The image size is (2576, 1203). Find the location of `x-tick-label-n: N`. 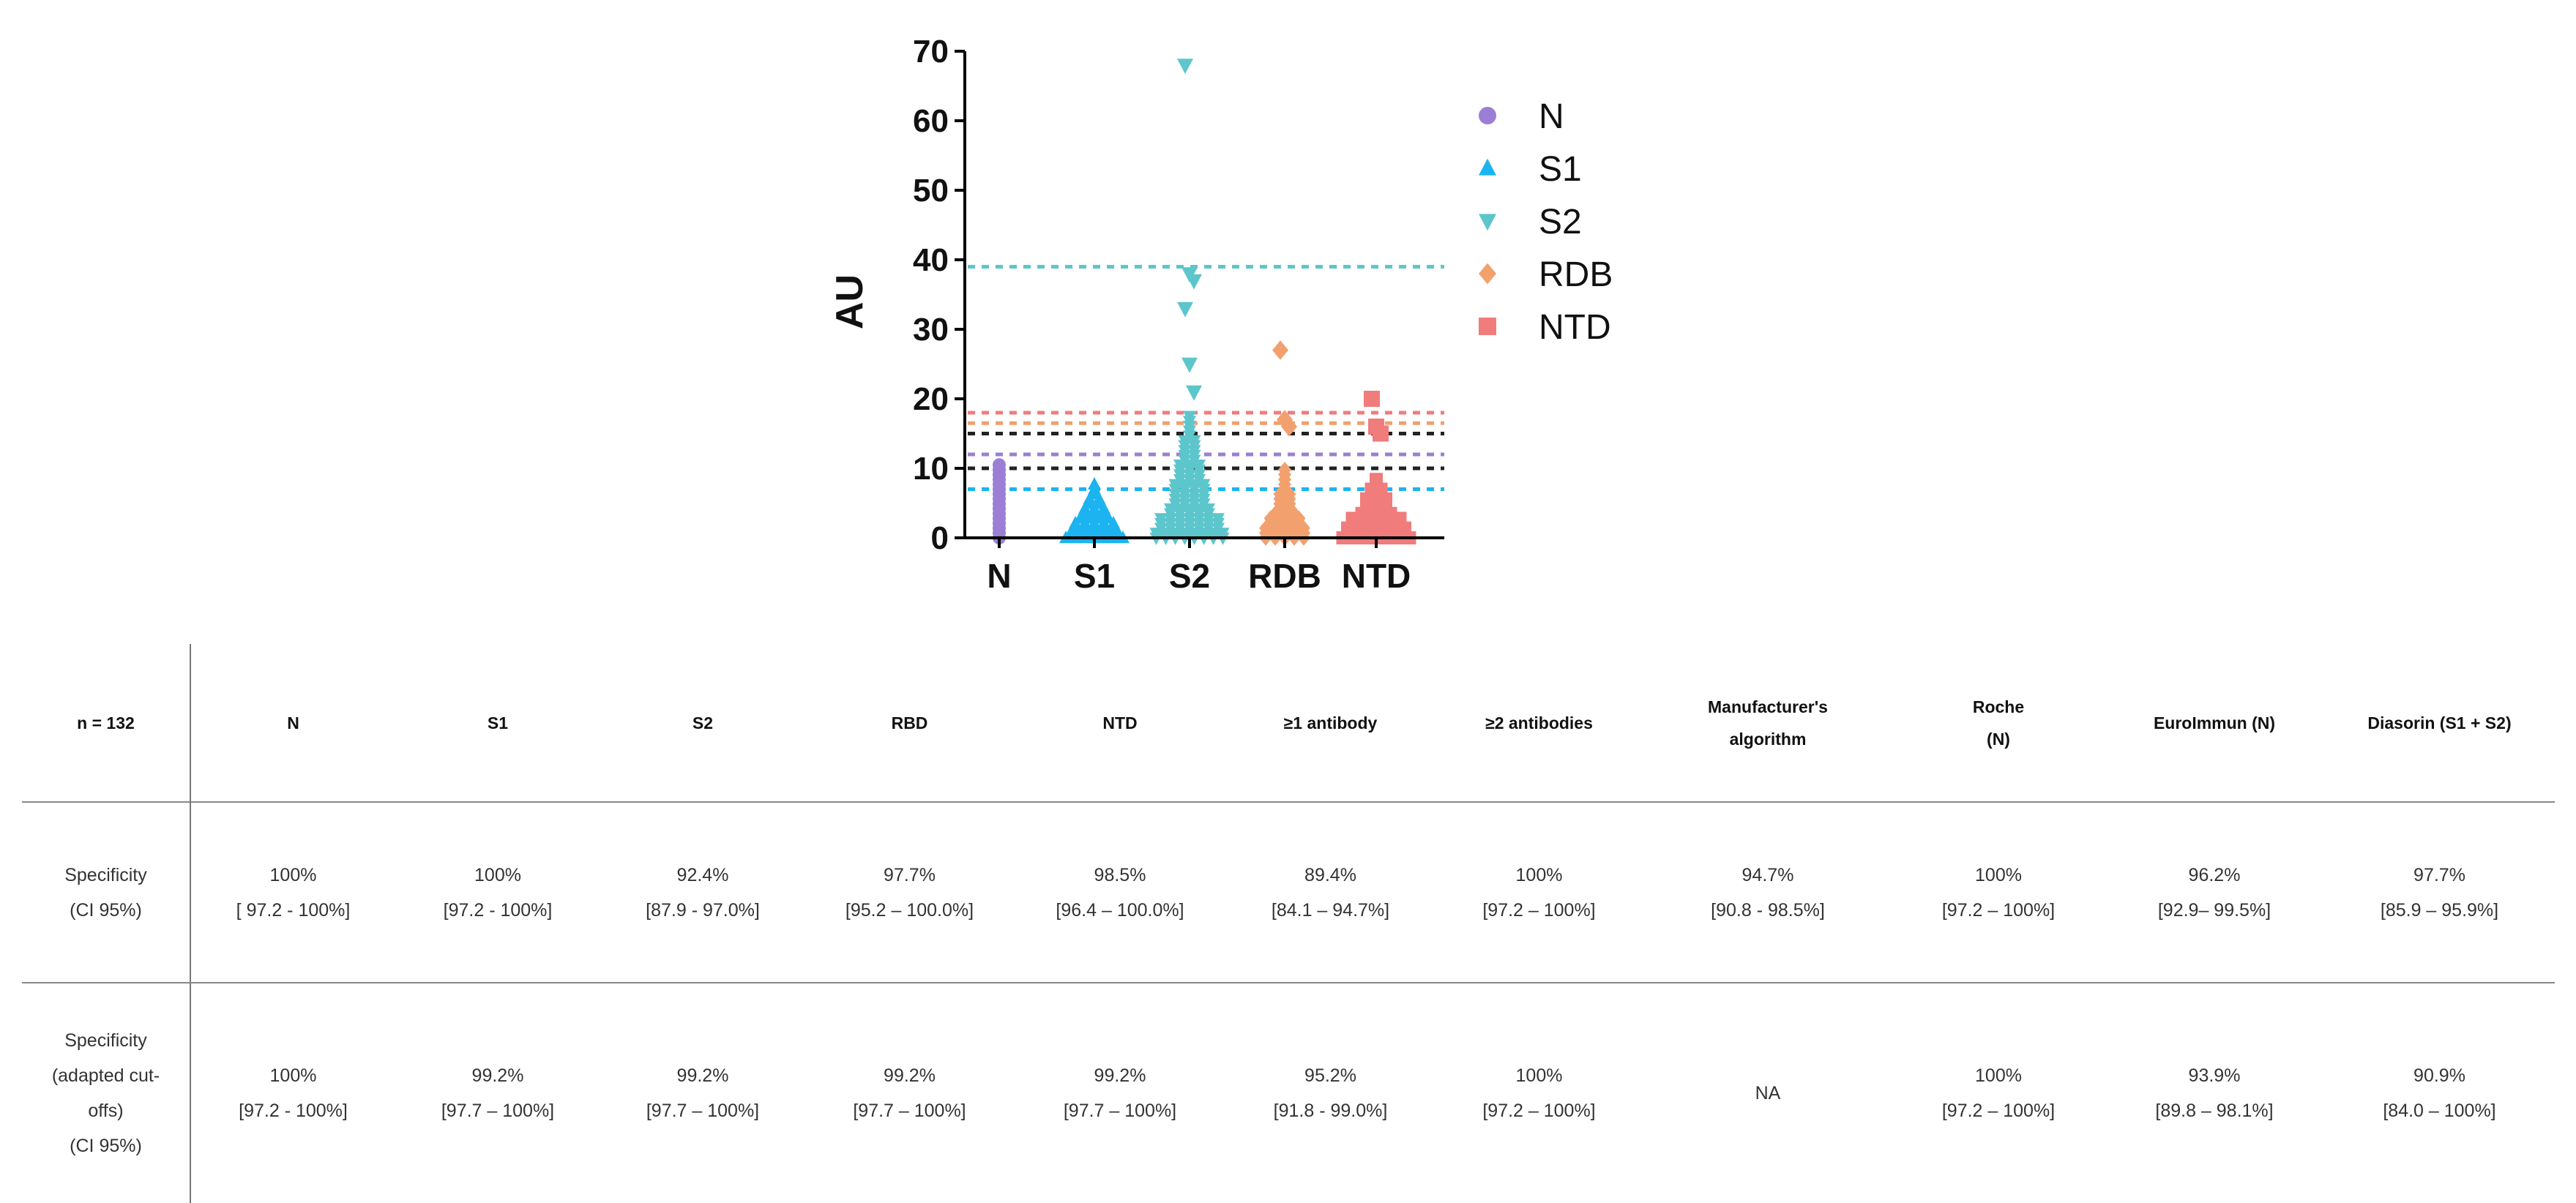

x-tick-label-n: N is located at coordinates (999, 576).